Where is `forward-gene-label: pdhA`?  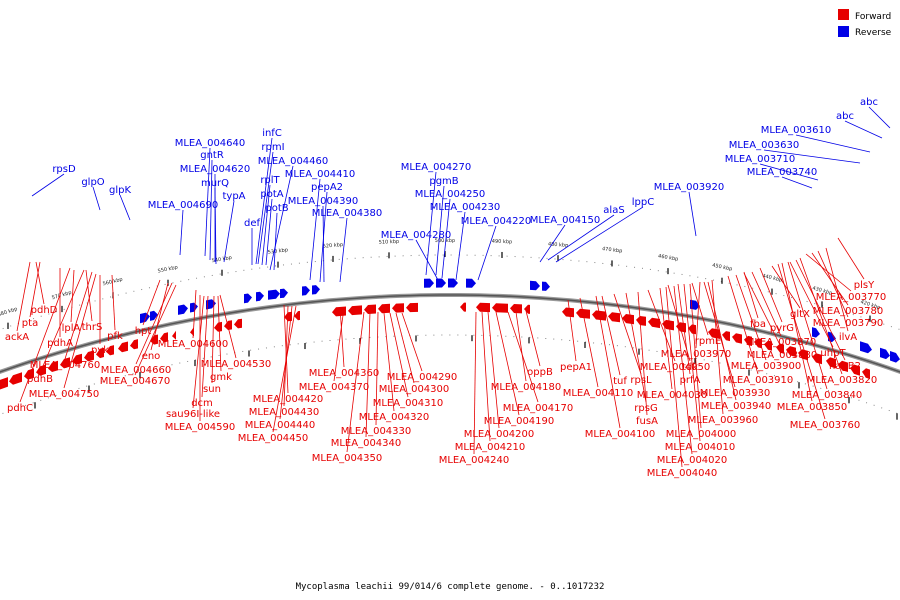
forward-gene-label: pdhA is located at coordinates (60, 343).